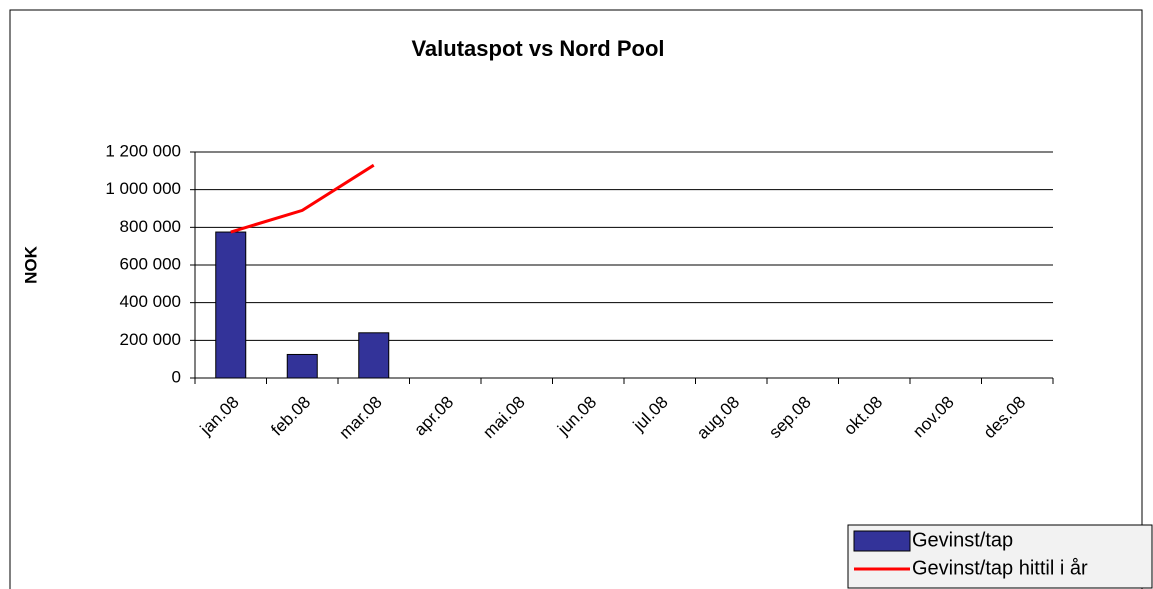  What do you see at coordinates (650, 414) in the screenshot?
I see `x-tick-label: jul.08` at bounding box center [650, 414].